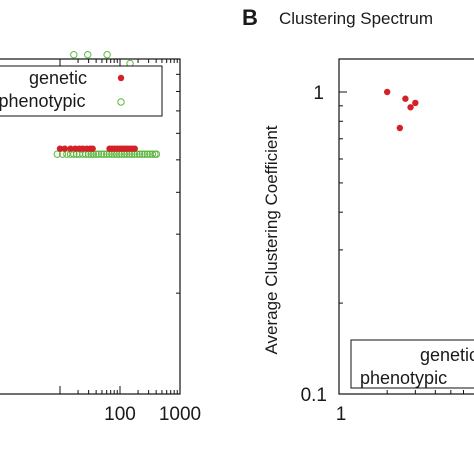 The width and height of the screenshot is (474, 474). I want to click on panel-a-x-tick-label-100: 100, so click(120, 414).